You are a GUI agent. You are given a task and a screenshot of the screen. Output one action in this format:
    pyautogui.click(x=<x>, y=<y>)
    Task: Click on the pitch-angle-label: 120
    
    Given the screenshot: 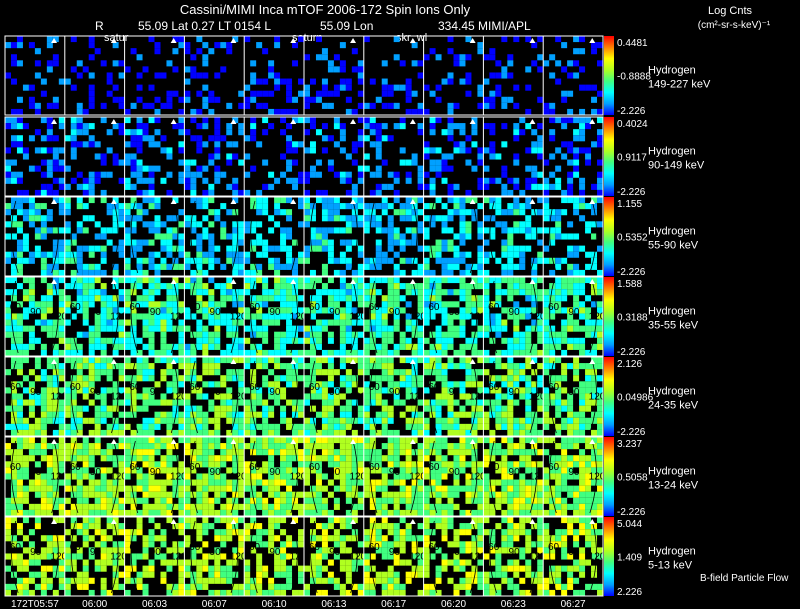 What is the action you would take?
    pyautogui.click(x=357, y=477)
    